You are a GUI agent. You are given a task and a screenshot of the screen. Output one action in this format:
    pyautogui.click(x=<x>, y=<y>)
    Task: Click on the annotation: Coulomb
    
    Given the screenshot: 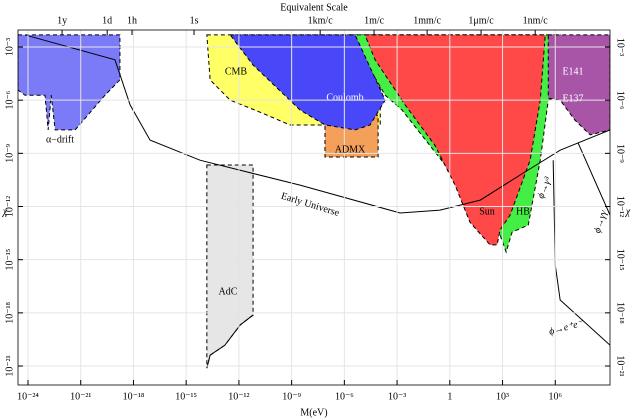 What is the action you would take?
    pyautogui.click(x=344, y=97)
    